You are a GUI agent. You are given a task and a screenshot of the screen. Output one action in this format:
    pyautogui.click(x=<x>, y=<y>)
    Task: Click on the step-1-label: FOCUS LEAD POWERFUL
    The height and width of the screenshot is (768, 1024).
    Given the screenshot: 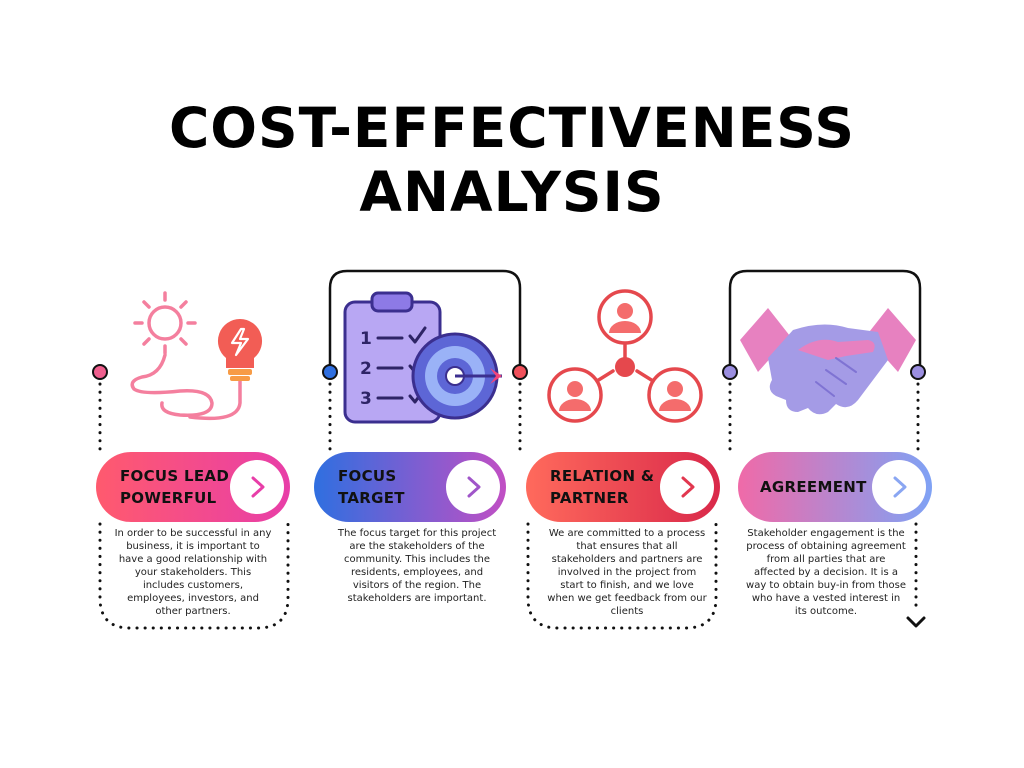 What is the action you would take?
    pyautogui.click(x=175, y=487)
    